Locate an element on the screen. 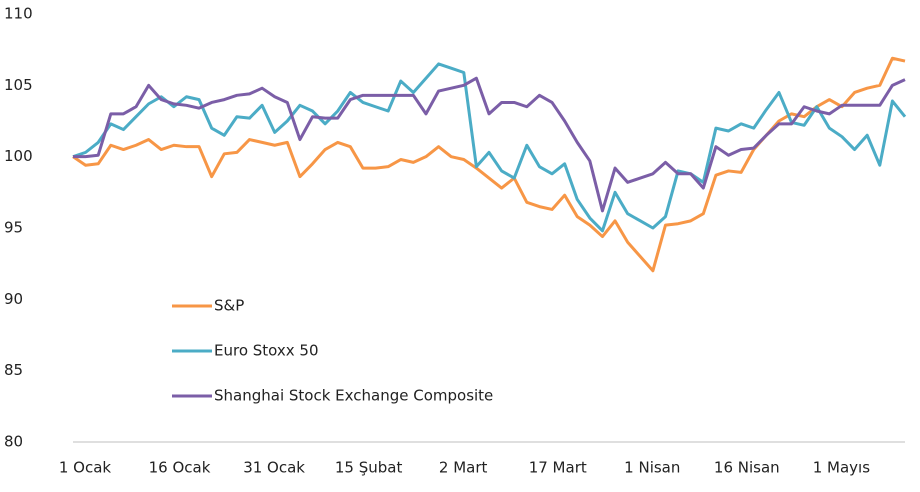  legend-label: Euro Stoxx 50 is located at coordinates (266, 351).